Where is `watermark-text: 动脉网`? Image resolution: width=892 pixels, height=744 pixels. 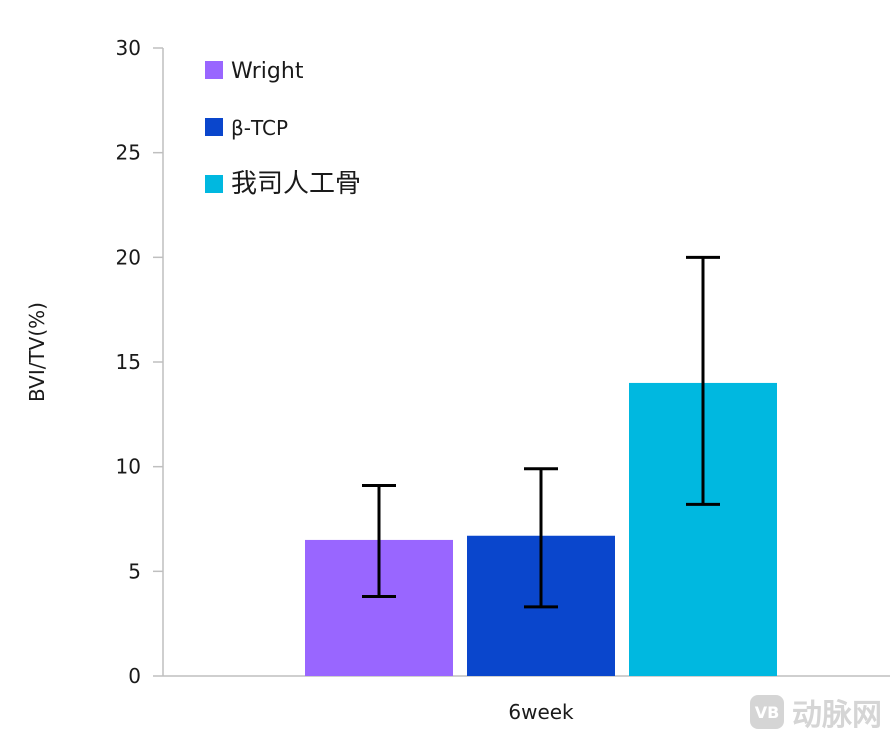
watermark-text: 动脉网 is located at coordinates (837, 715).